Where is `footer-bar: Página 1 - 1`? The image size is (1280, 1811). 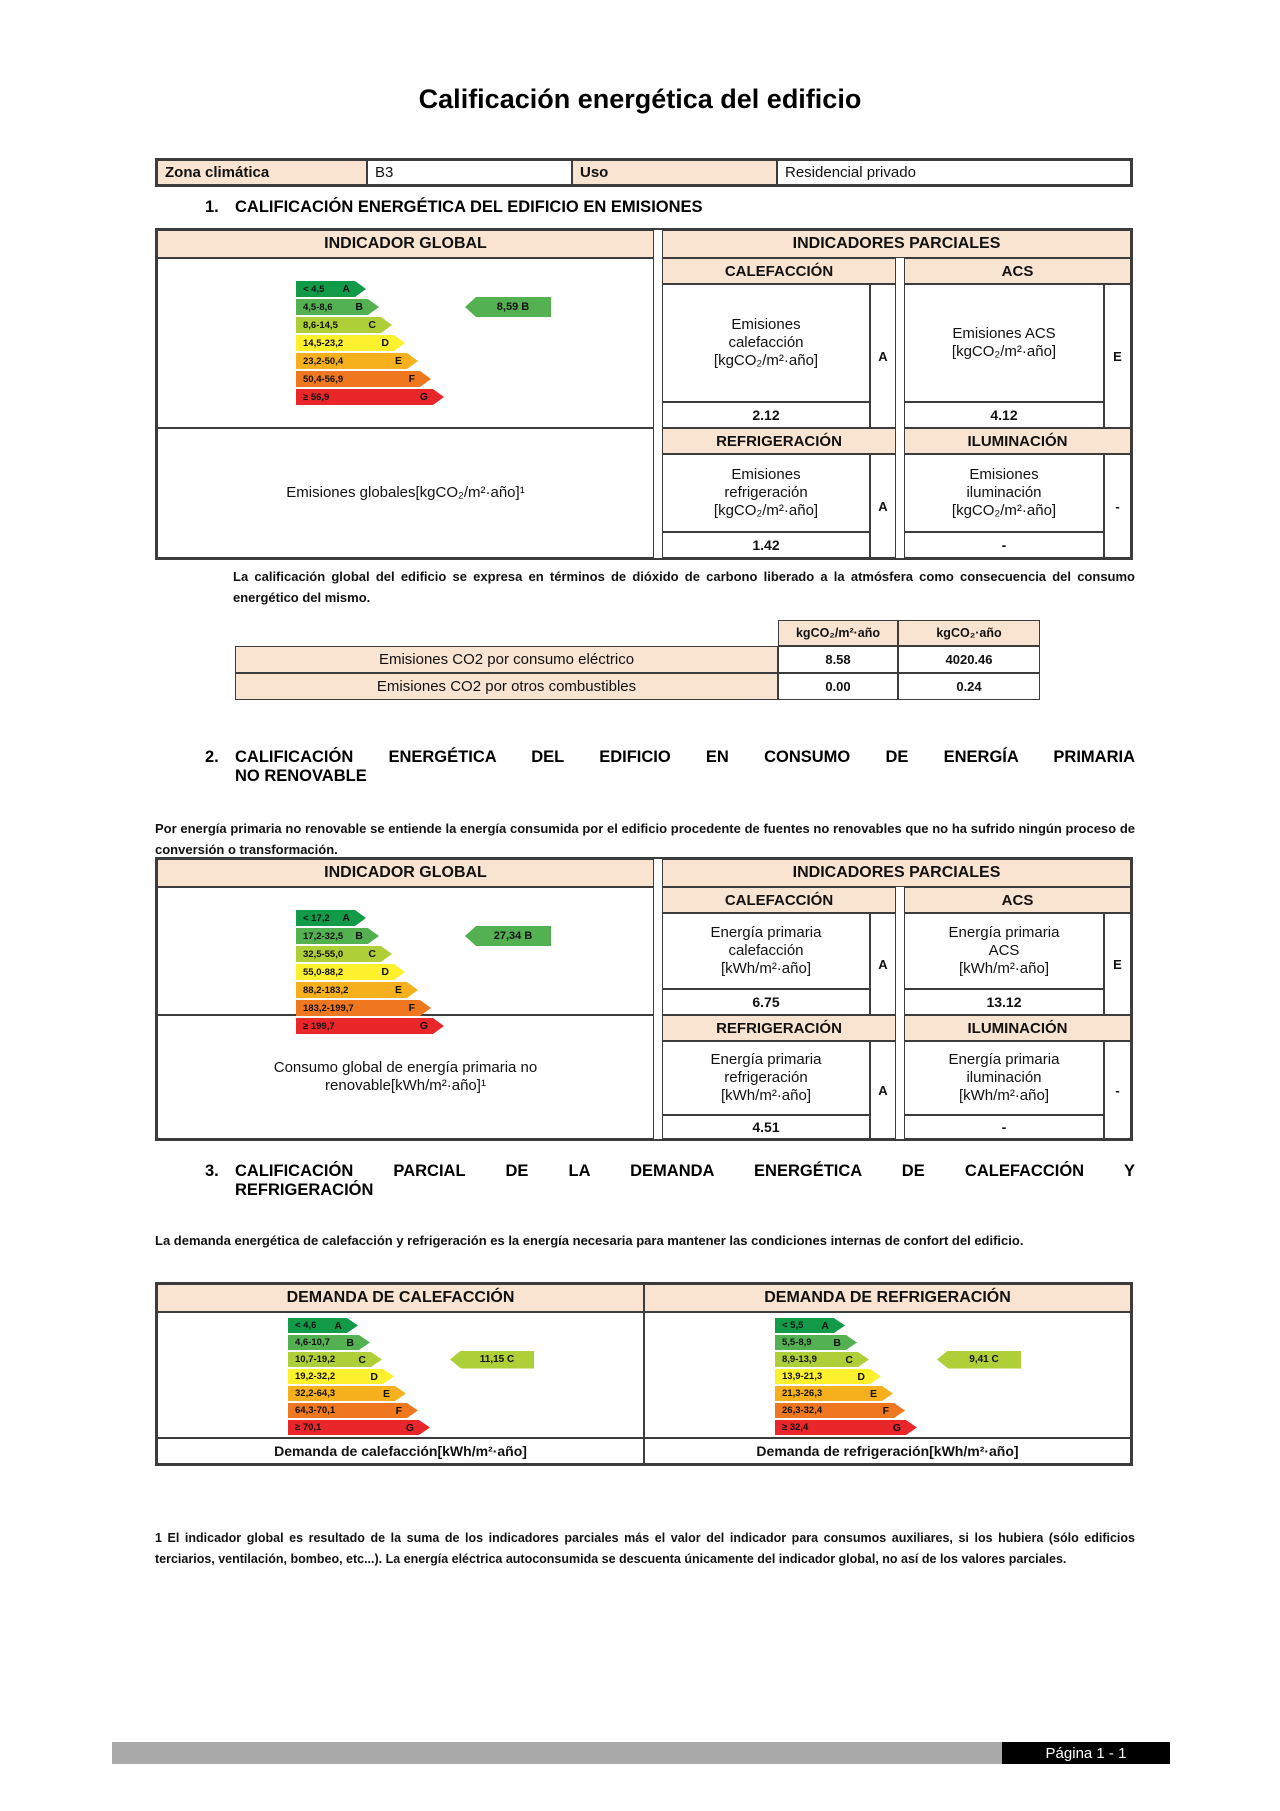 footer-bar: Página 1 - 1 is located at coordinates (641, 1753).